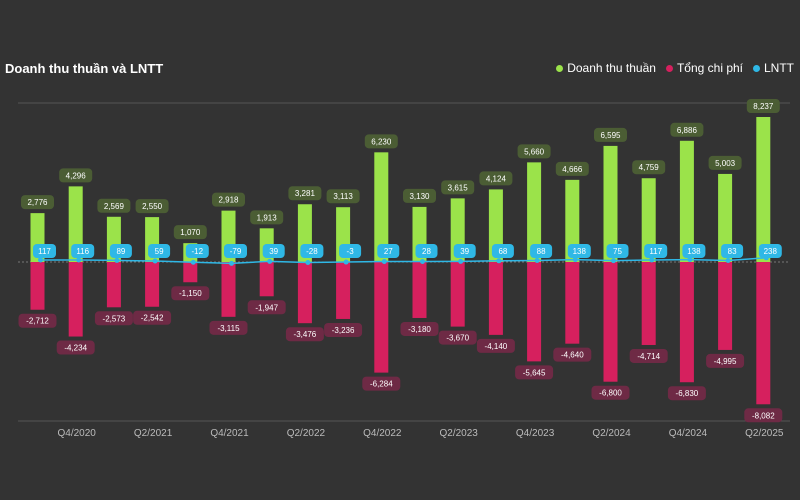 The image size is (800, 500). I want to click on legend-lntt-label: LNTT, so click(779, 68).